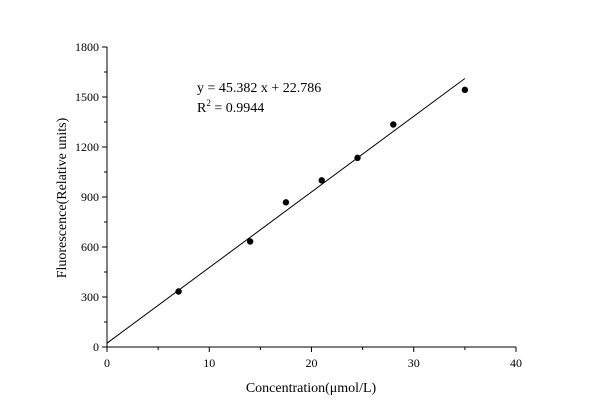 Image resolution: width=600 pixels, height=417 pixels. I want to click on fit-equation: y = 45.382 x + 22.786, so click(259, 88).